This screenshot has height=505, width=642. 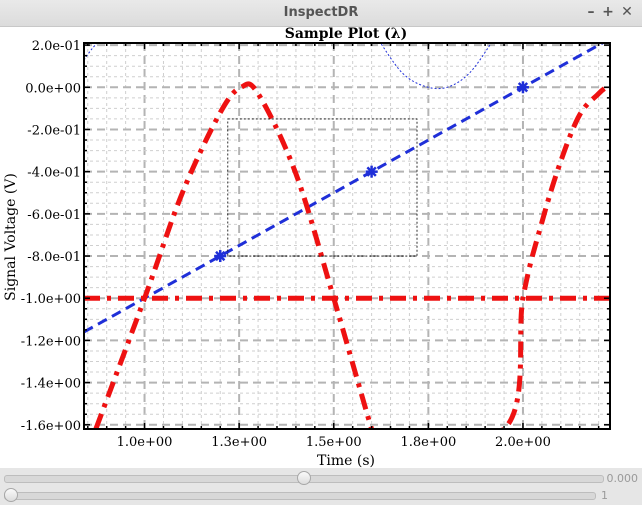 I want to click on y-tick-label: -1.2e+00, so click(x=51, y=341).